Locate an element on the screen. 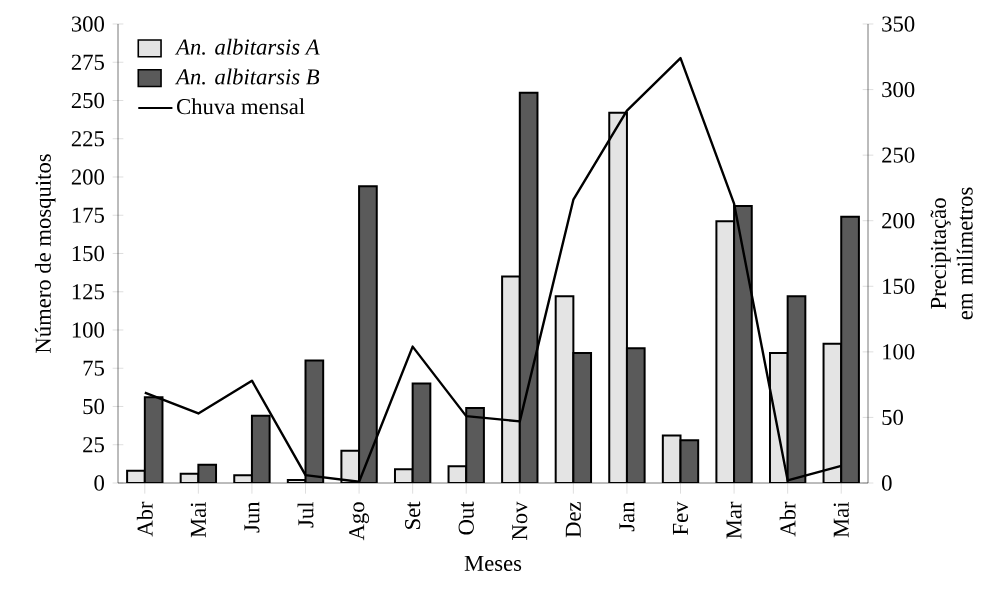  y-axis-title: Número de mosquitos is located at coordinates (45, 253).